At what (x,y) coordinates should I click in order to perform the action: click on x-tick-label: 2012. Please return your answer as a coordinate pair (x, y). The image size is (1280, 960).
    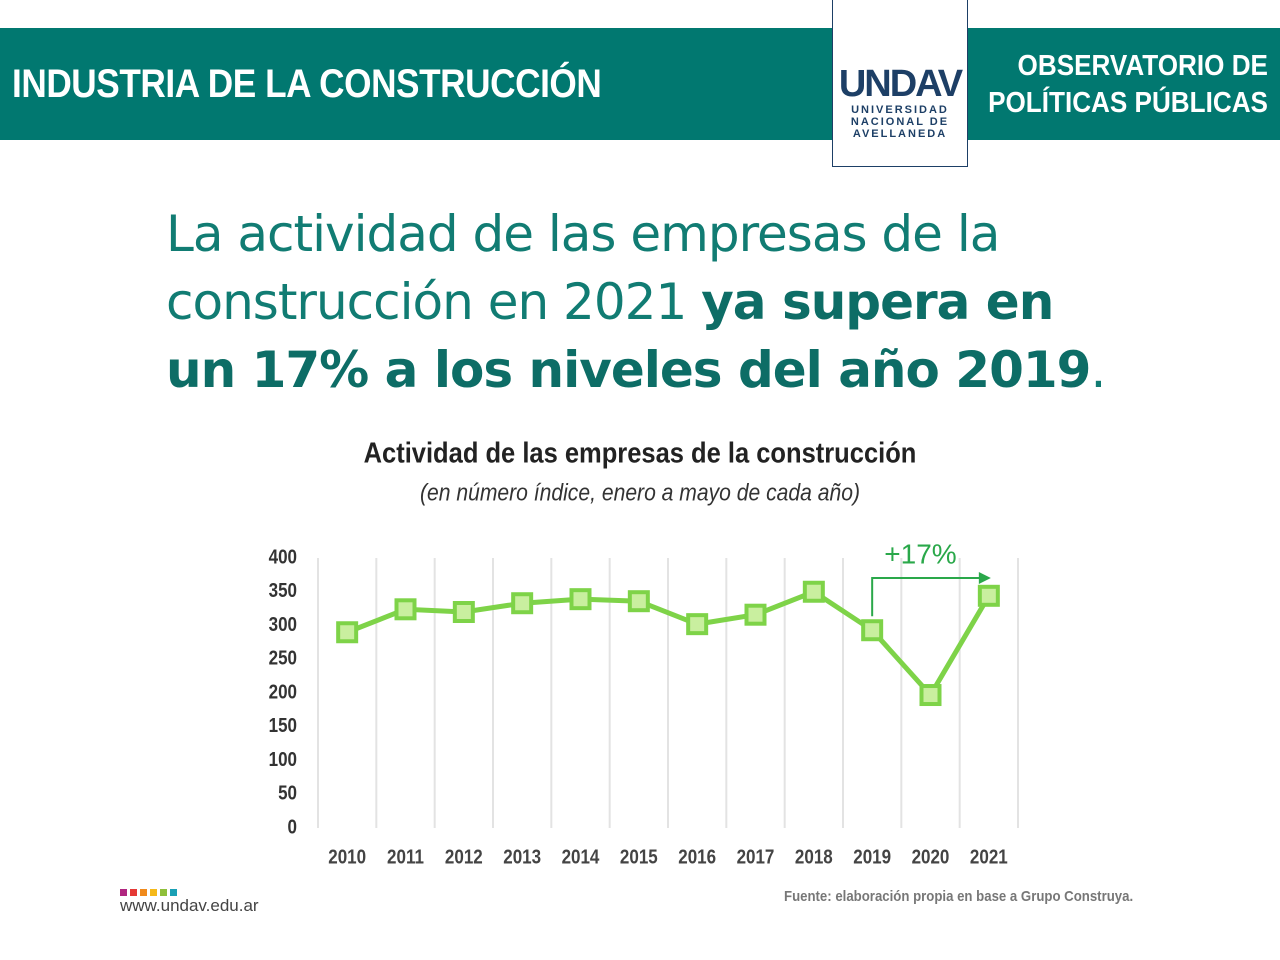
    Looking at the image, I should click on (464, 856).